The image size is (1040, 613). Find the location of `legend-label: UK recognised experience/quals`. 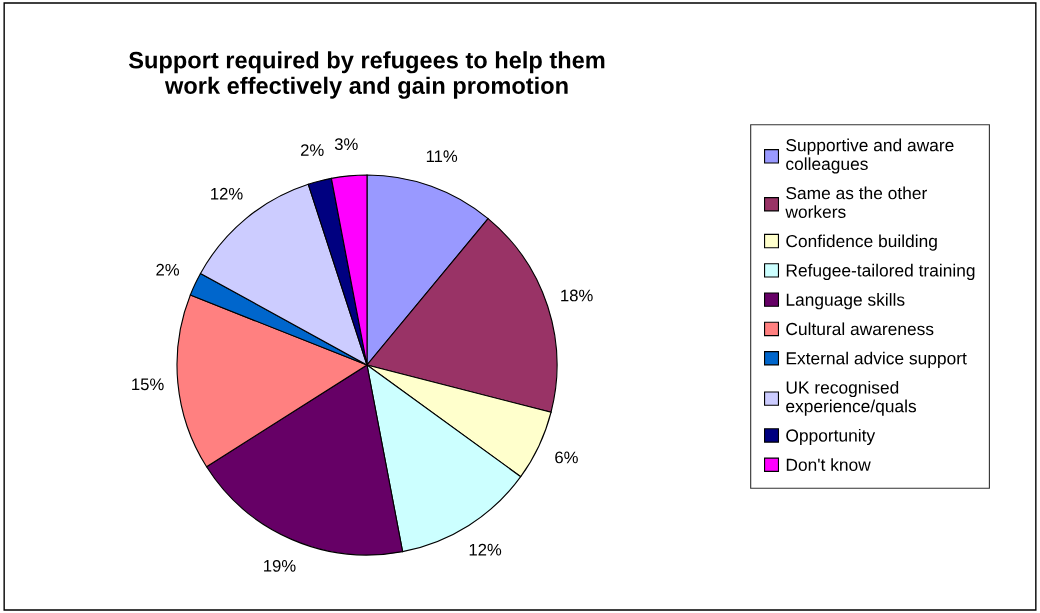

legend-label: UK recognised experience/quals is located at coordinates (851, 398).